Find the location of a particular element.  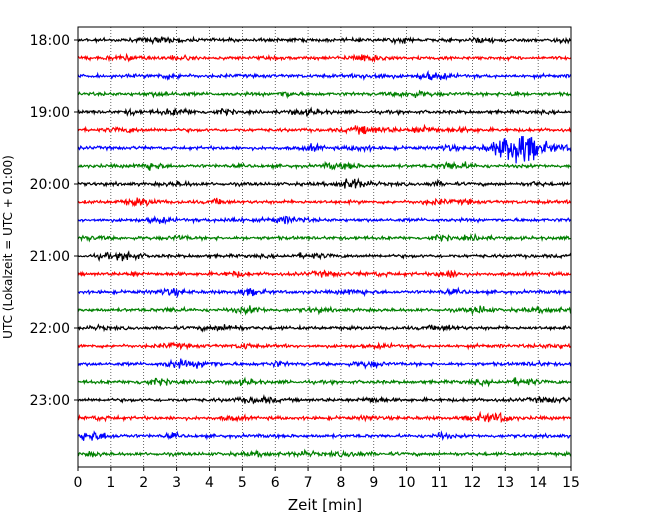

x-tick-label: 12 is located at coordinates (472, 483).